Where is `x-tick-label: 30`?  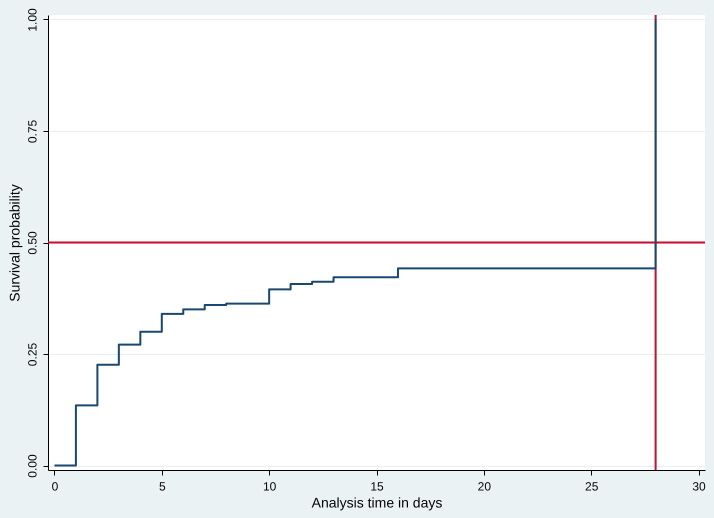
x-tick-label: 30 is located at coordinates (699, 487).